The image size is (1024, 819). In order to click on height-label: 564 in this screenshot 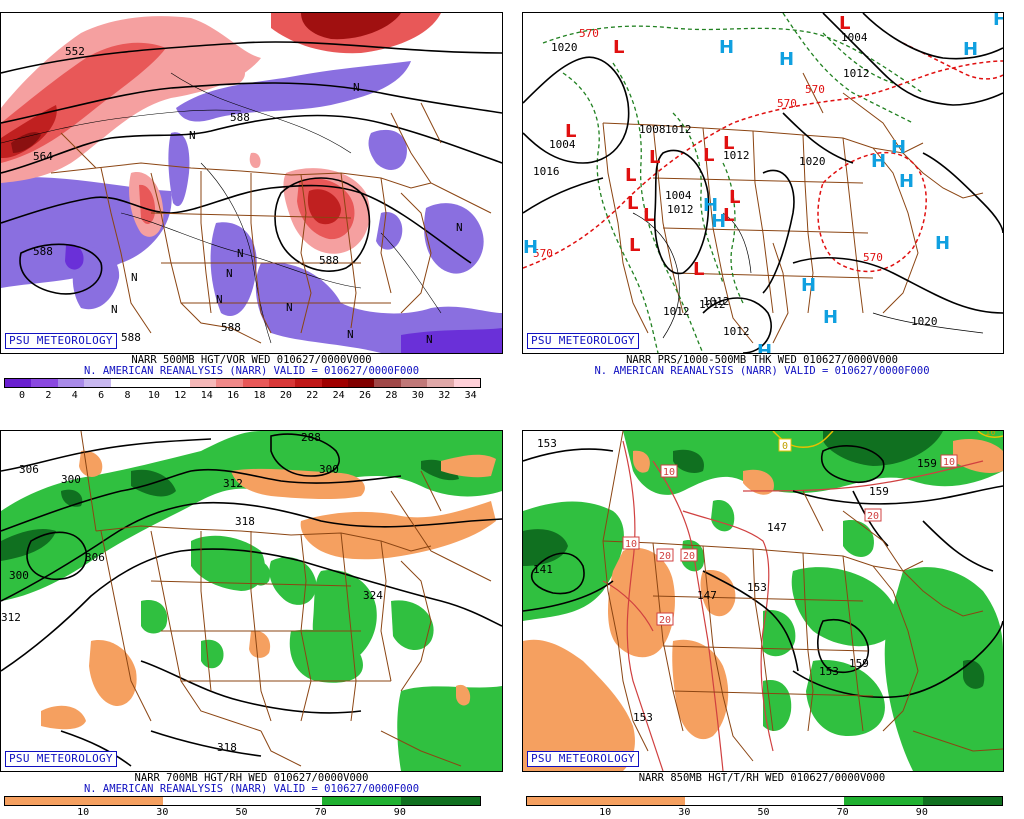, I will do `click(43, 156)`.